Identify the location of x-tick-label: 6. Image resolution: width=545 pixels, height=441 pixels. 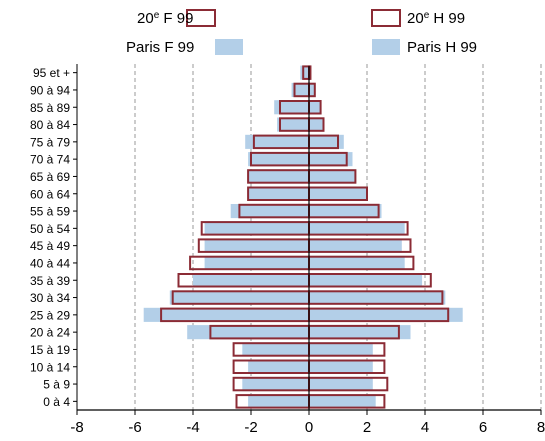
(483, 427).